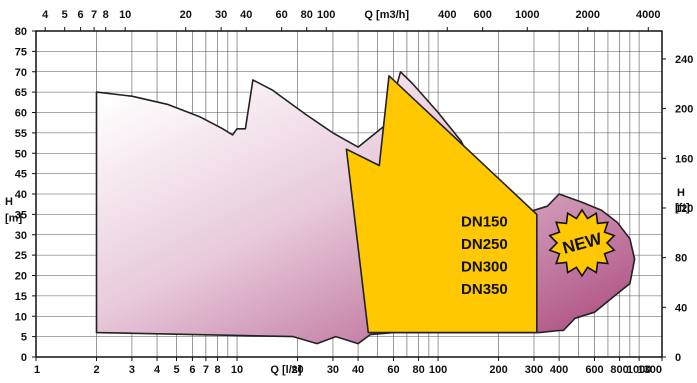  I want to click on y-tick-label: 70, so click(21, 73).